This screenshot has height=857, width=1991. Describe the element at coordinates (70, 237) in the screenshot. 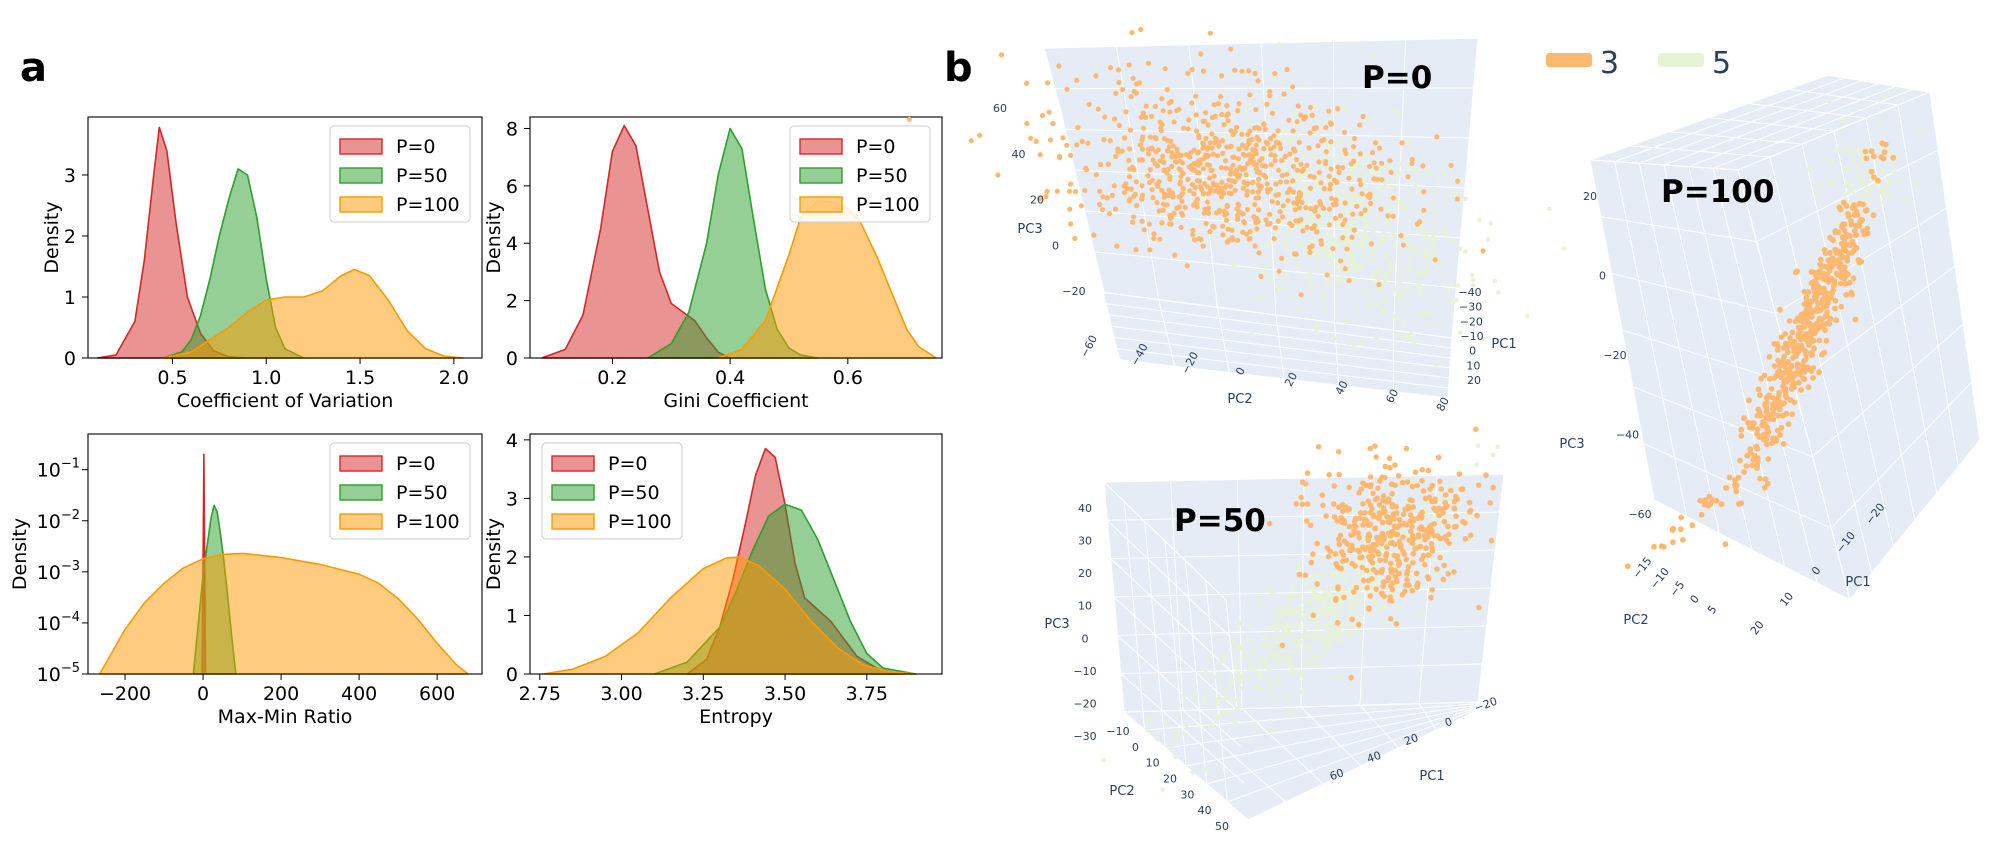

I see `y-tick-label: 2` at that location.